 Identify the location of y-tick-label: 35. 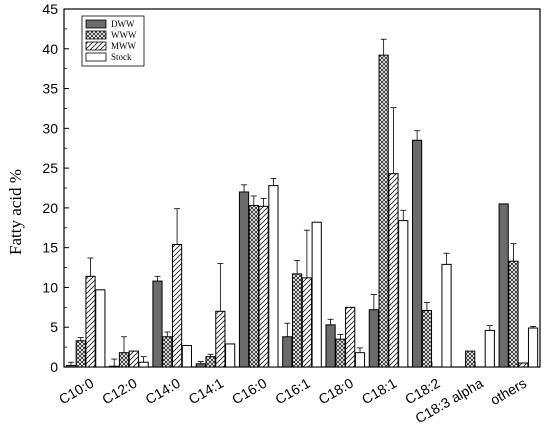
(50, 89).